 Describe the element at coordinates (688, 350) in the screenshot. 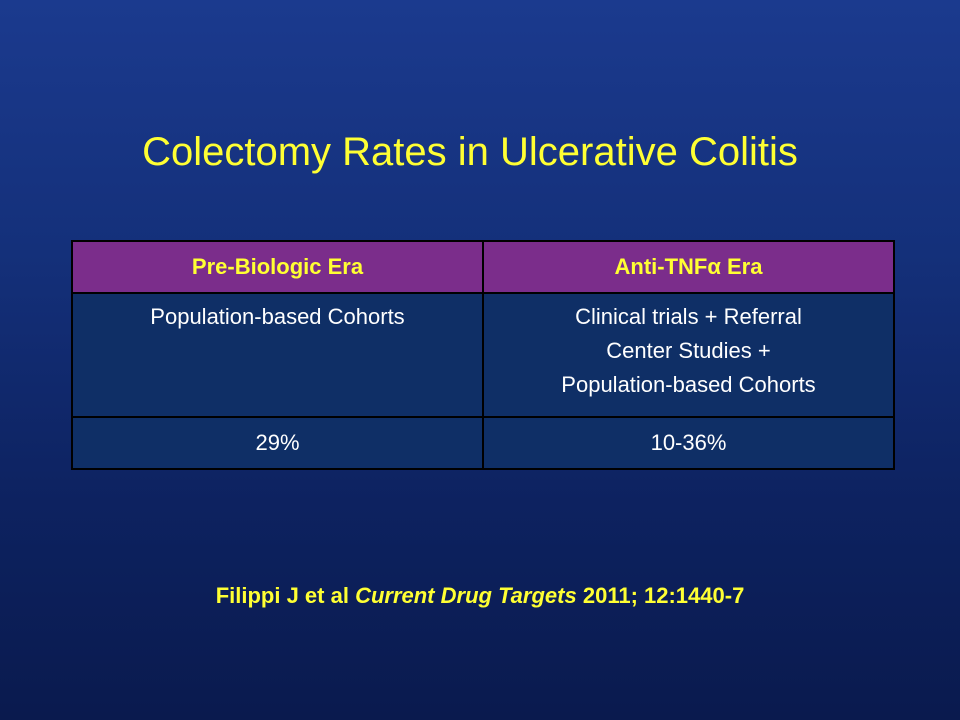

I see `cell-line: Center Studies +` at that location.